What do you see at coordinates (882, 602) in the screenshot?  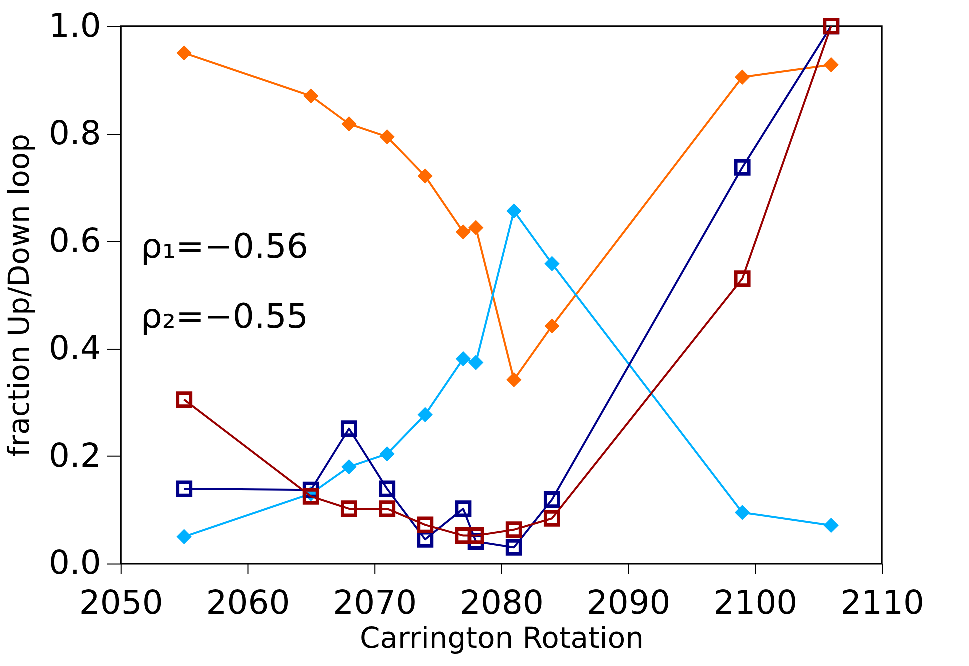 I see `x-tick-label: 2110` at bounding box center [882, 602].